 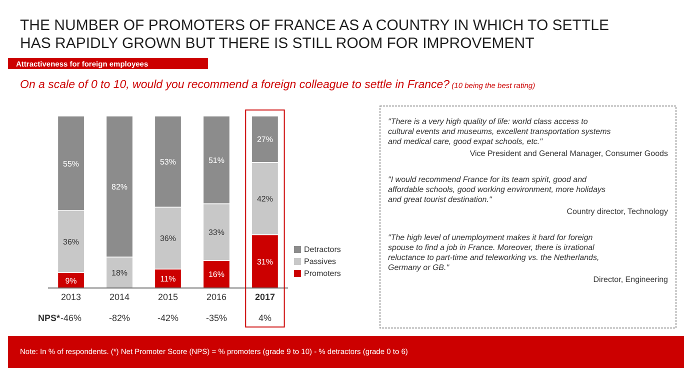 I want to click on text: "There is a very high quality of life: world class access to cultural events and museums, excellent transportation systems and medical care, good expat schools, etc.", so click(x=499, y=131).